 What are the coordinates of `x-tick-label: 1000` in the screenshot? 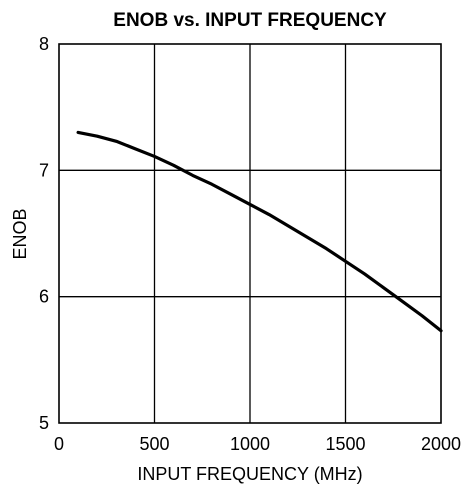 It's located at (250, 444).